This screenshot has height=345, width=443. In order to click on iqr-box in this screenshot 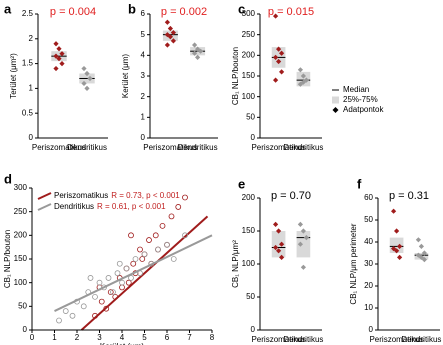, I will do `click(278, 244)`.